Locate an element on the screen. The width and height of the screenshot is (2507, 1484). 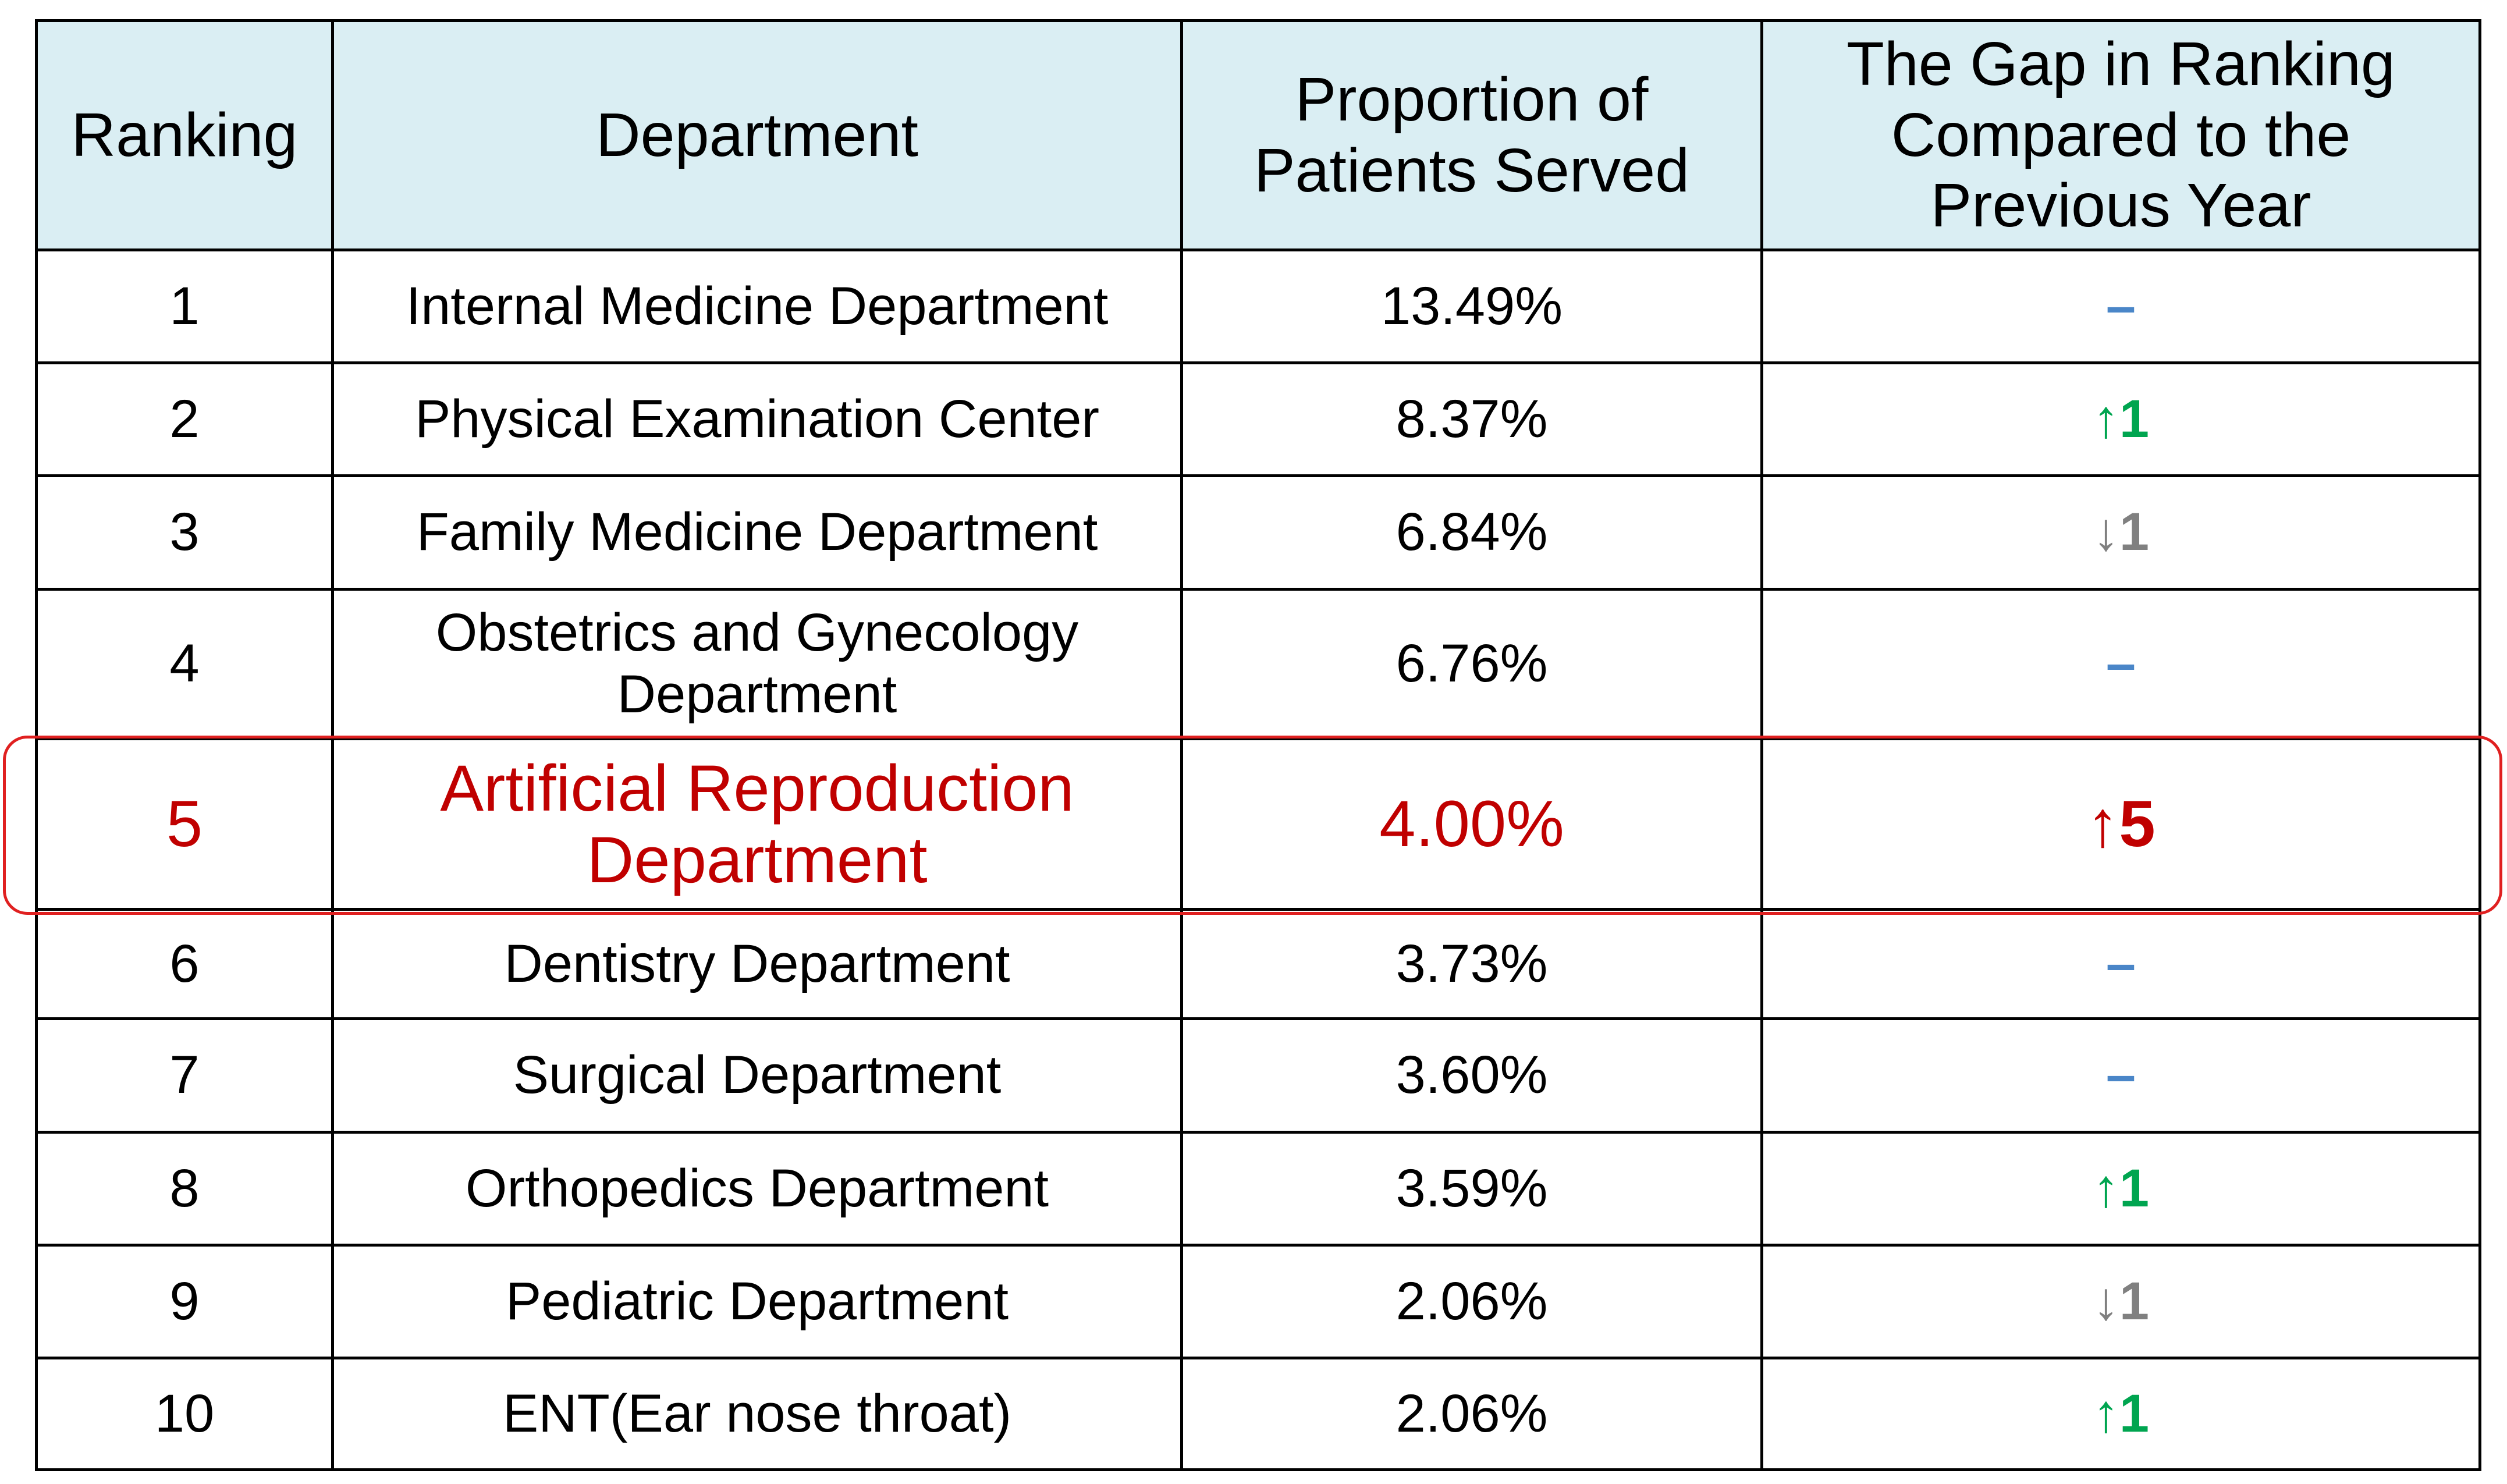
table-row: 6 Dentistry Department 3.73% – is located at coordinates (1258, 964).